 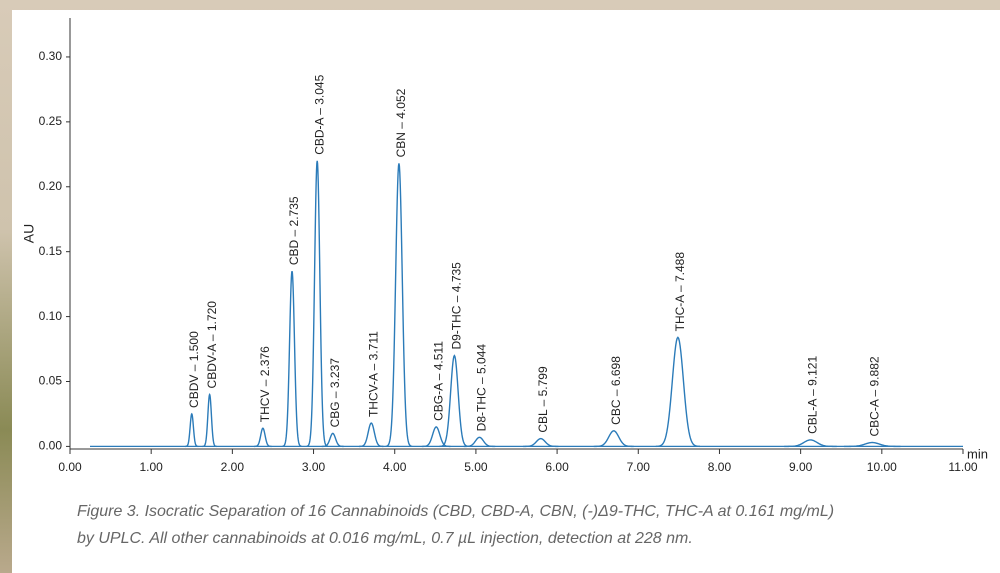 I want to click on peak-label: CBC-A – 9.882, so click(x=874, y=396).